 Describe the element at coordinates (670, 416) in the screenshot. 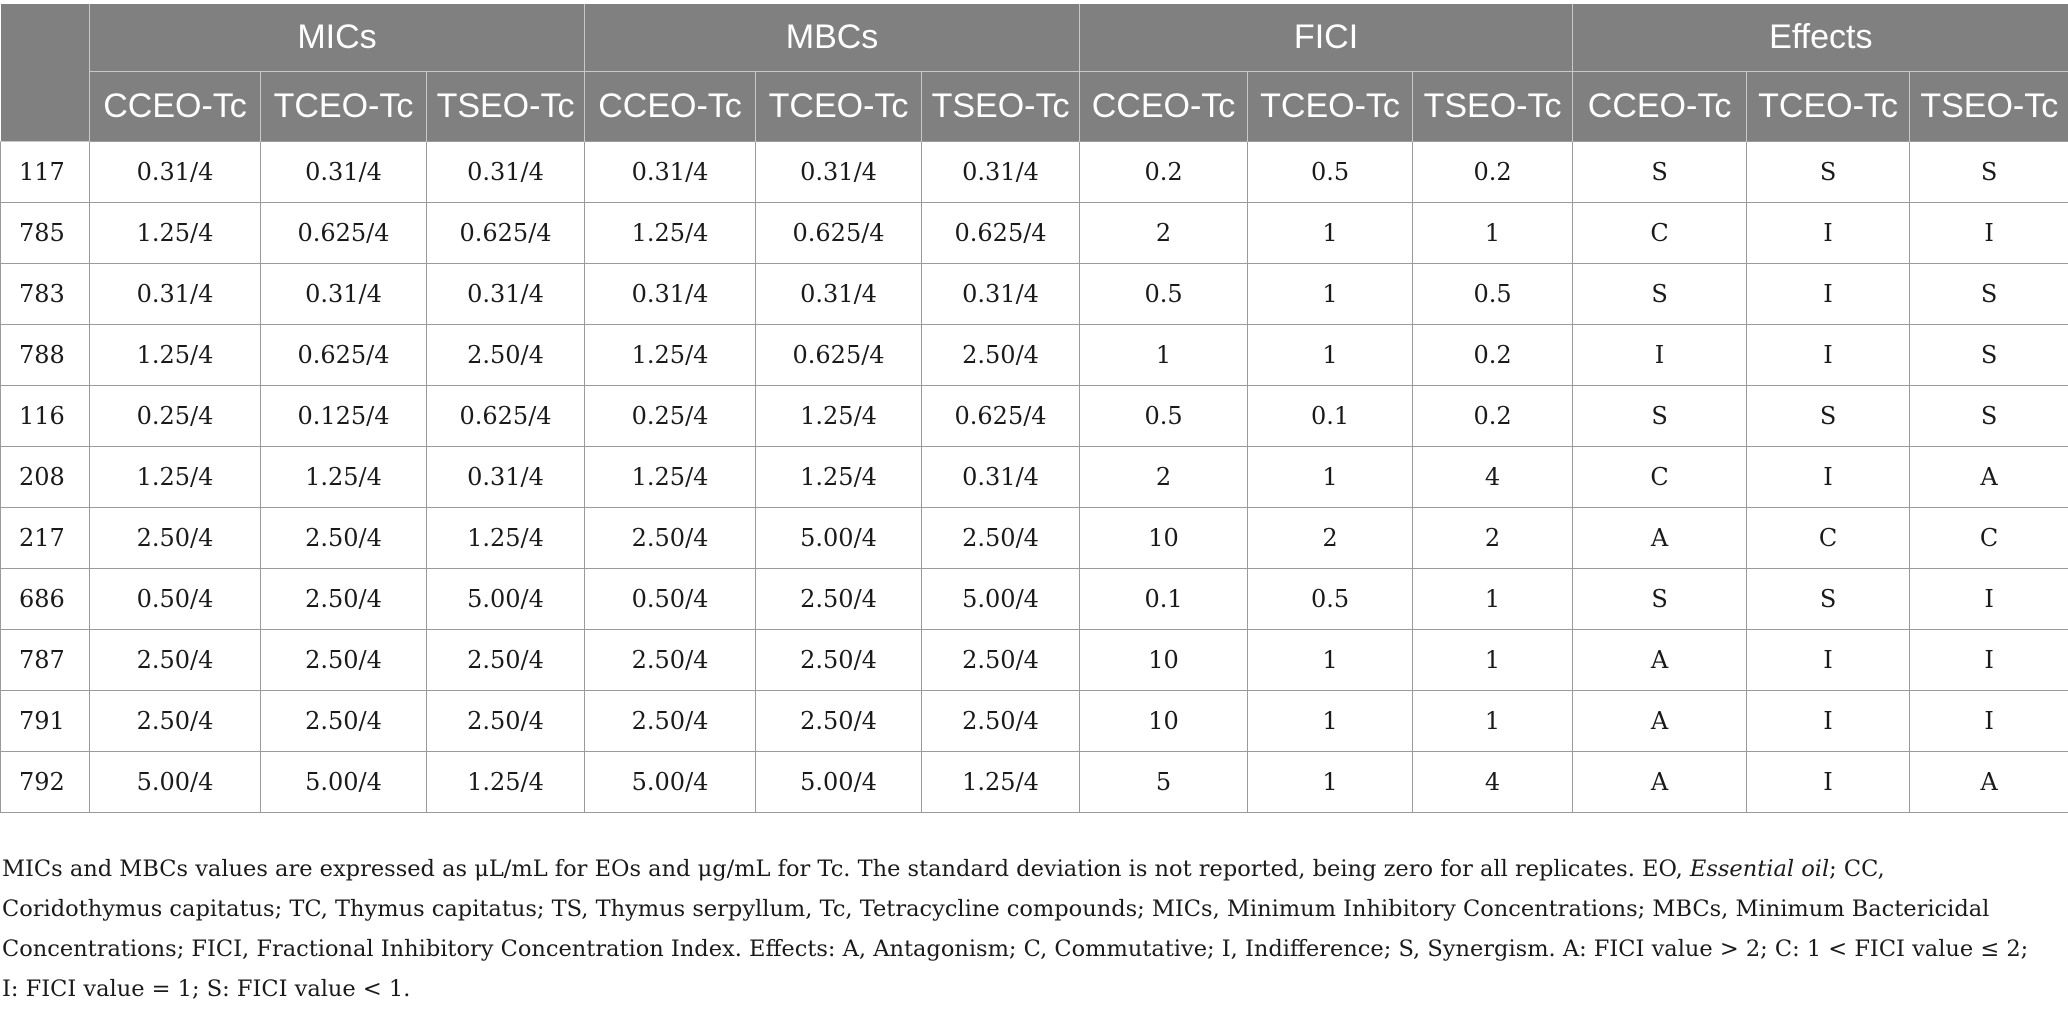

I see `table-cell: 0.25/4` at that location.